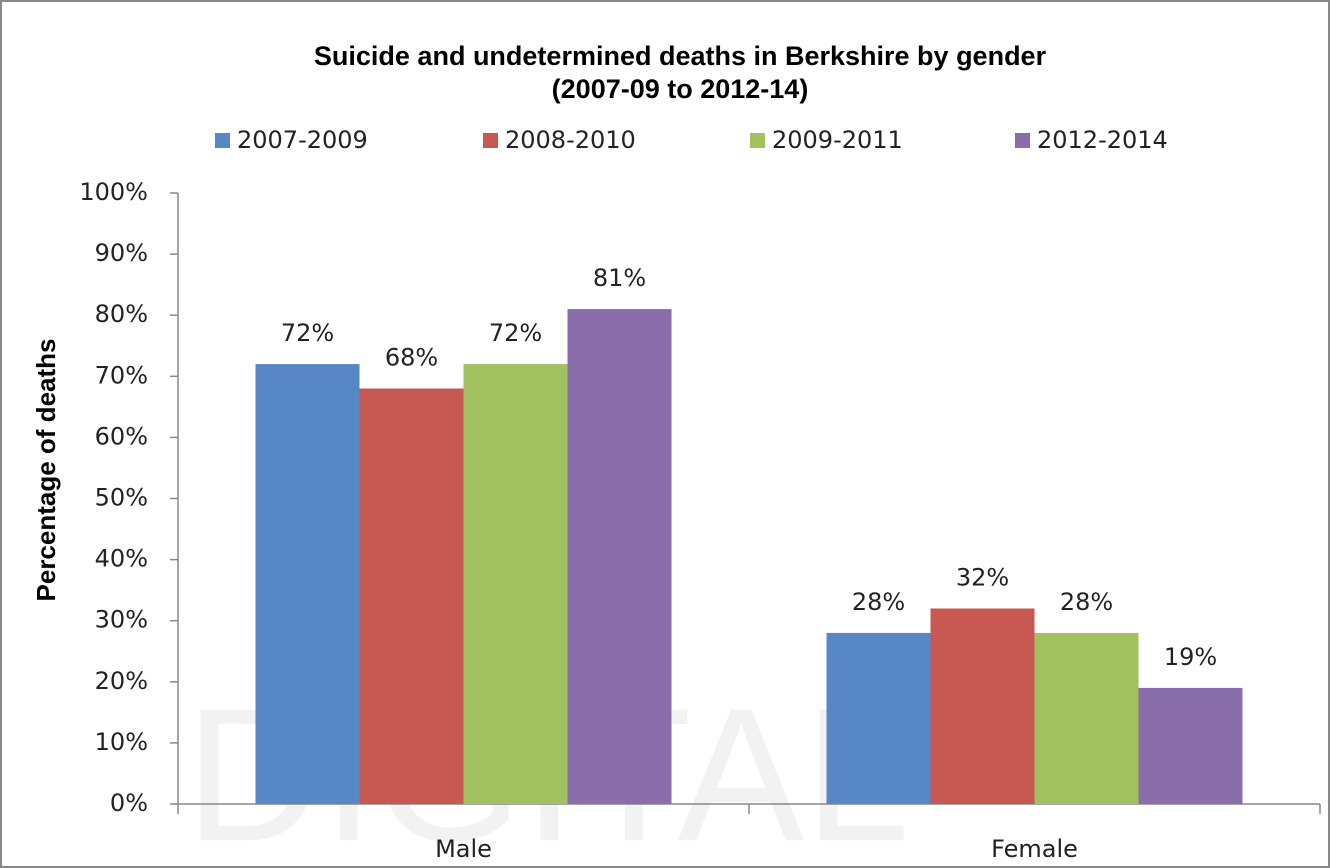  What do you see at coordinates (121, 253) in the screenshot?
I see `y-tick-label: 90%` at bounding box center [121, 253].